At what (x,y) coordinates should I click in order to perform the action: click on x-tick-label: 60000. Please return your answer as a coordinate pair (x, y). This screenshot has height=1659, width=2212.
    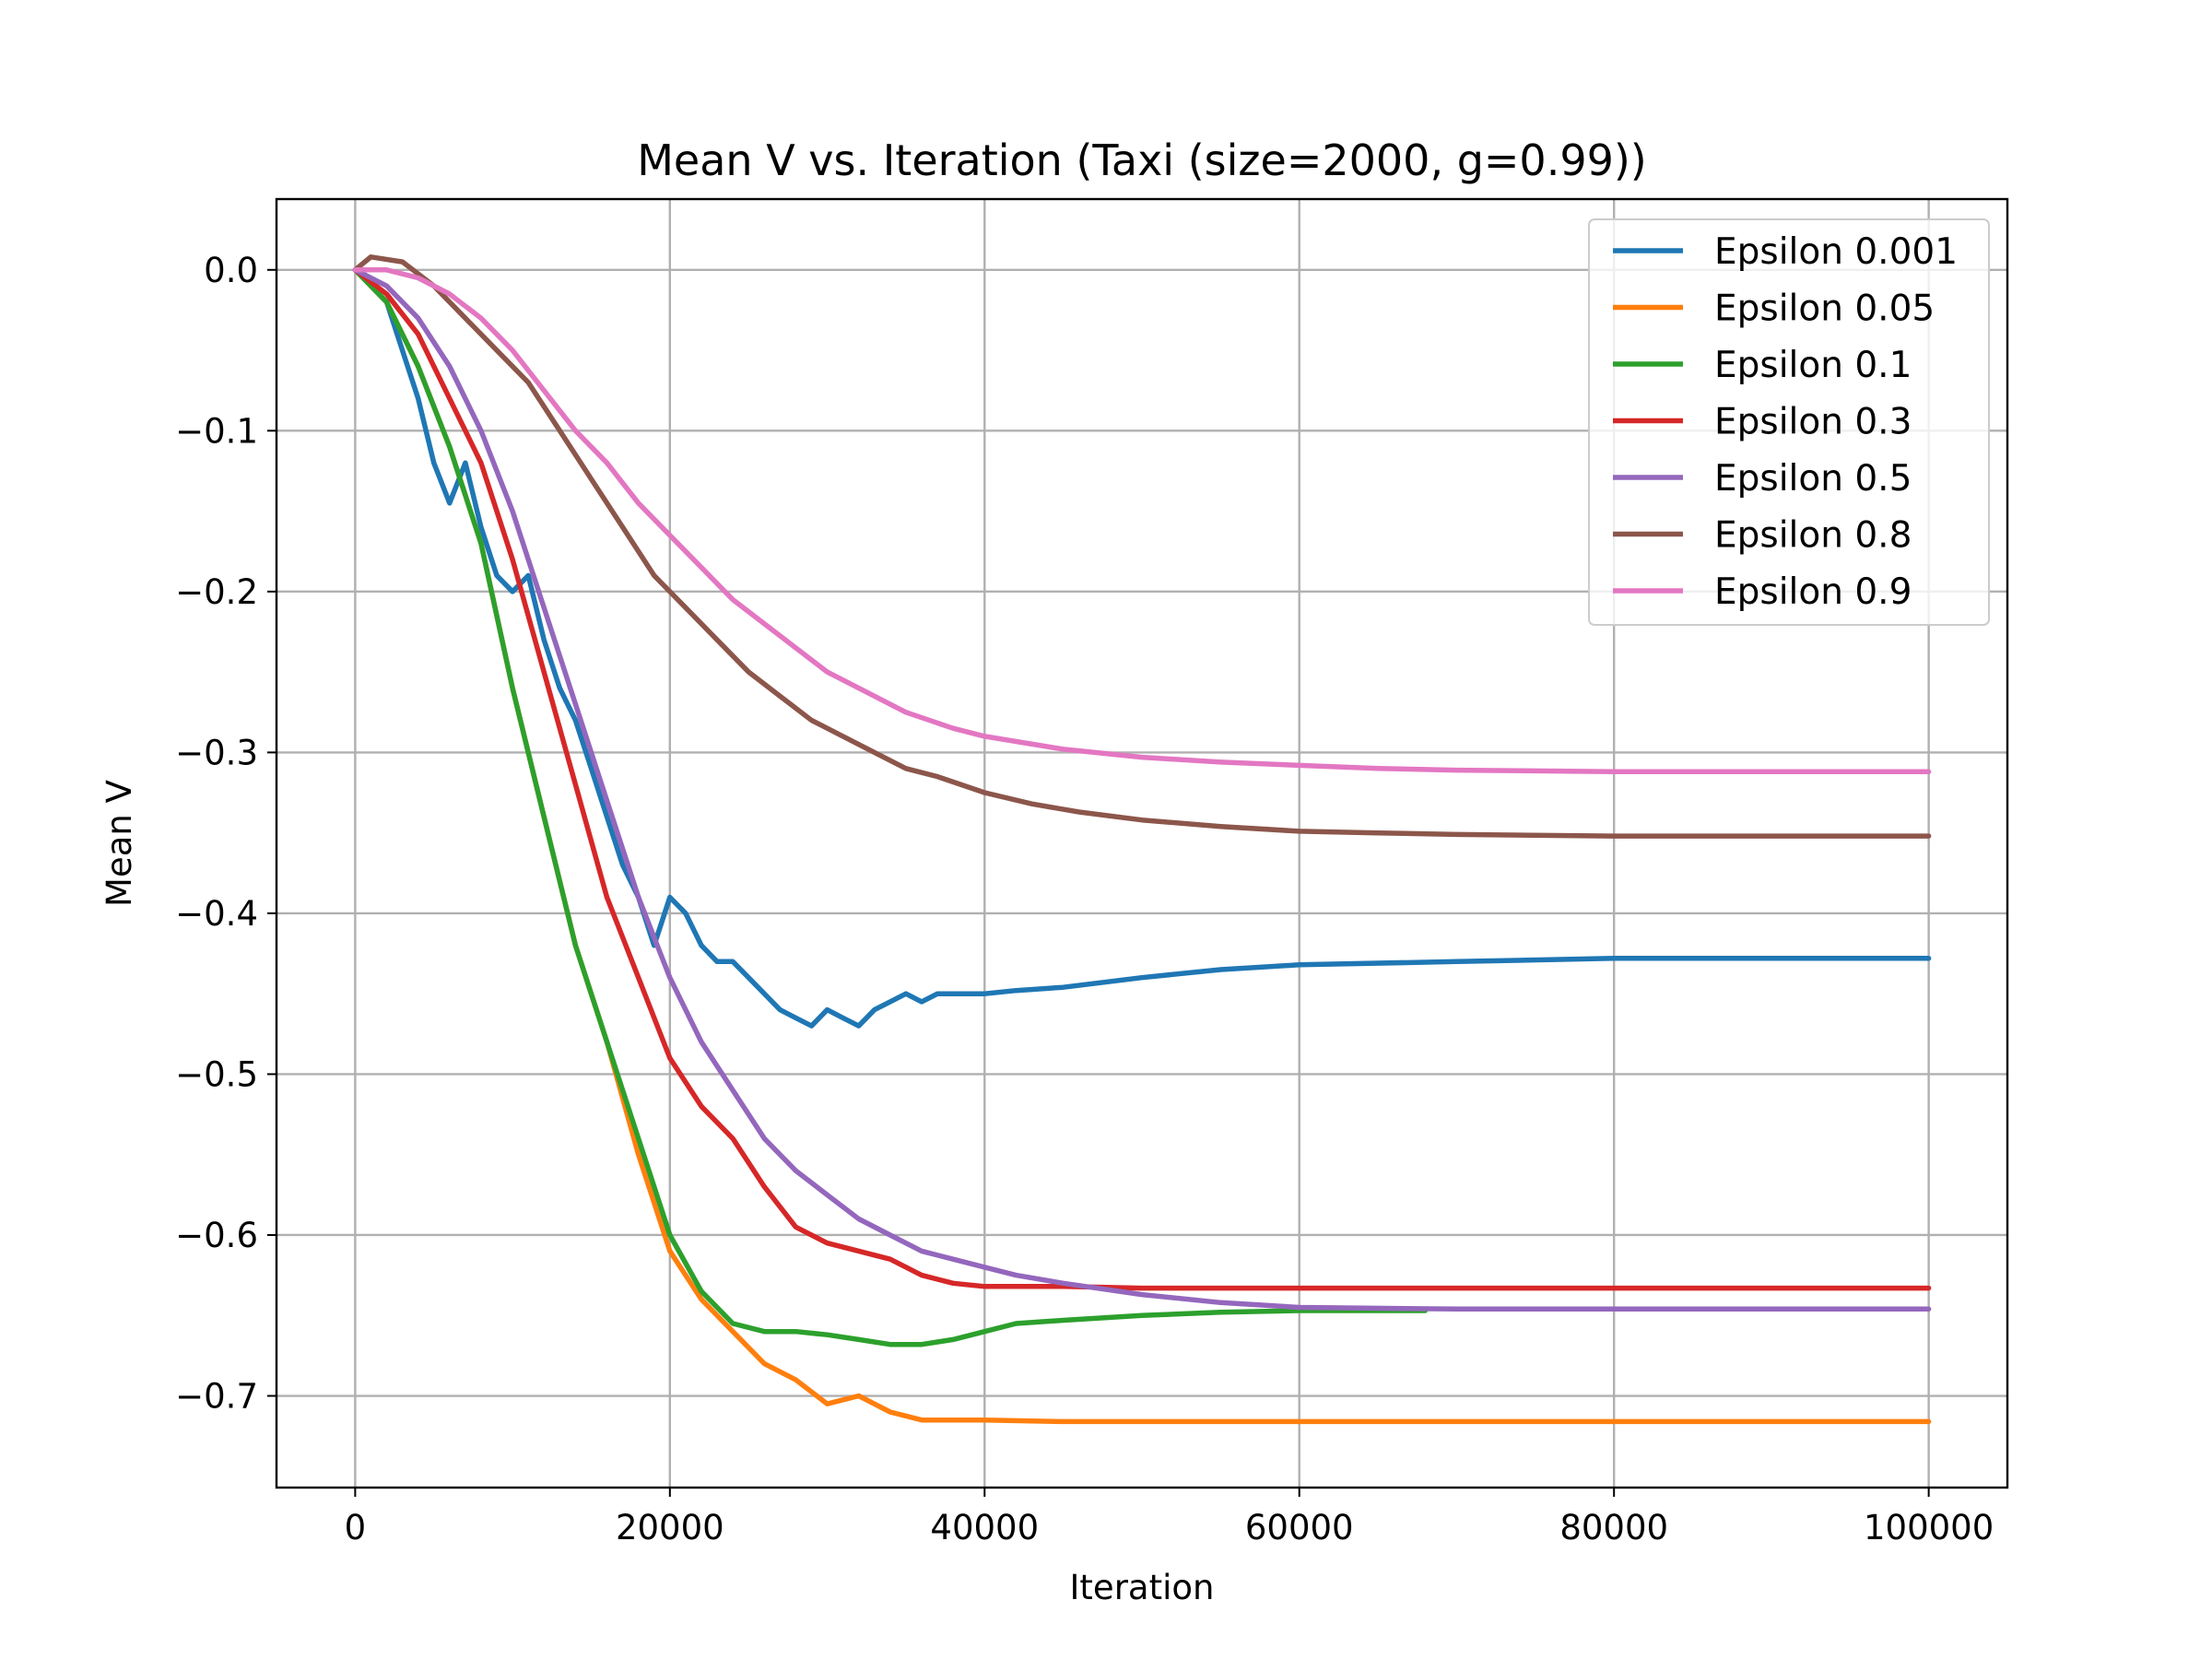
    Looking at the image, I should click on (1299, 1527).